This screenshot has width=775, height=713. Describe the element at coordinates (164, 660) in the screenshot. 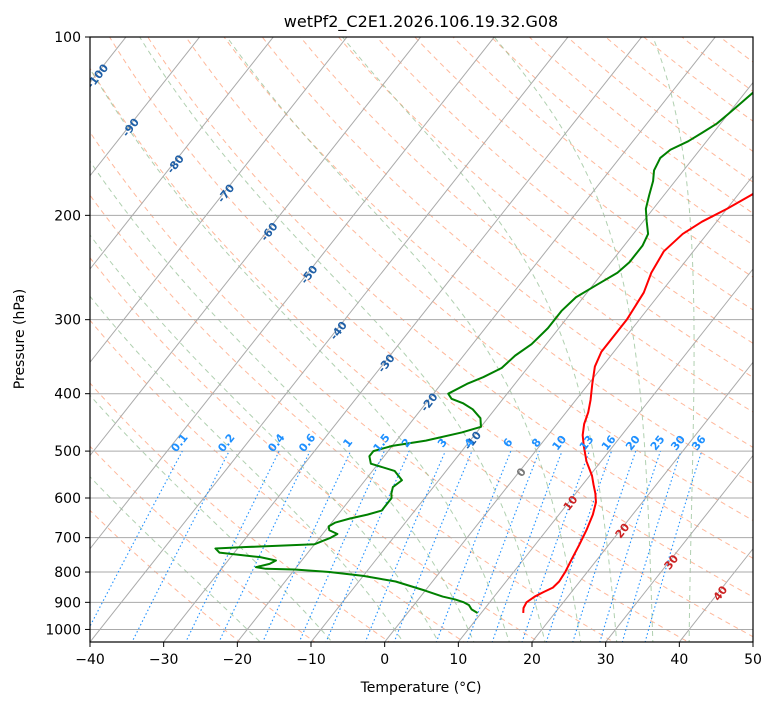

I see `x-tick-label: −30` at that location.